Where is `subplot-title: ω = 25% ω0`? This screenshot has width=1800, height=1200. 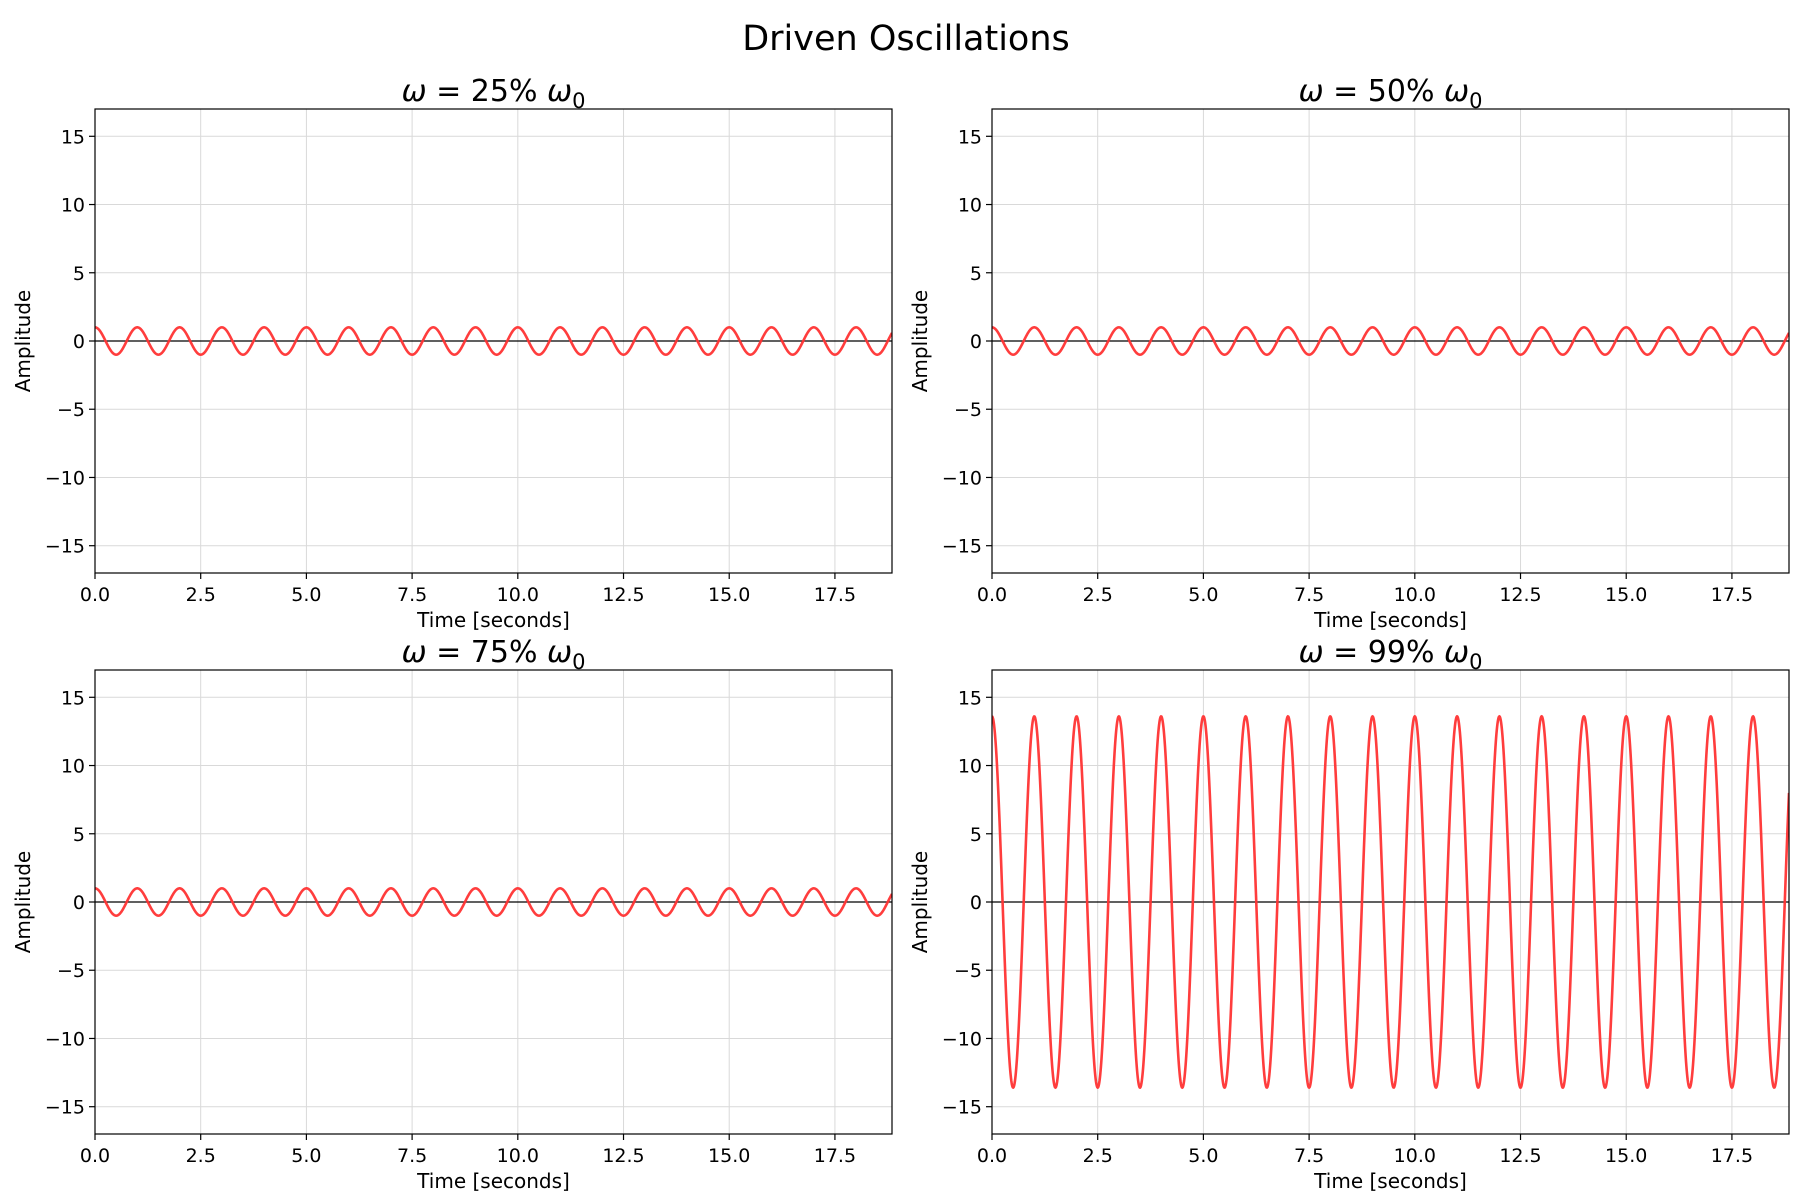 subplot-title: ω = 25% ω0 is located at coordinates (493, 93).